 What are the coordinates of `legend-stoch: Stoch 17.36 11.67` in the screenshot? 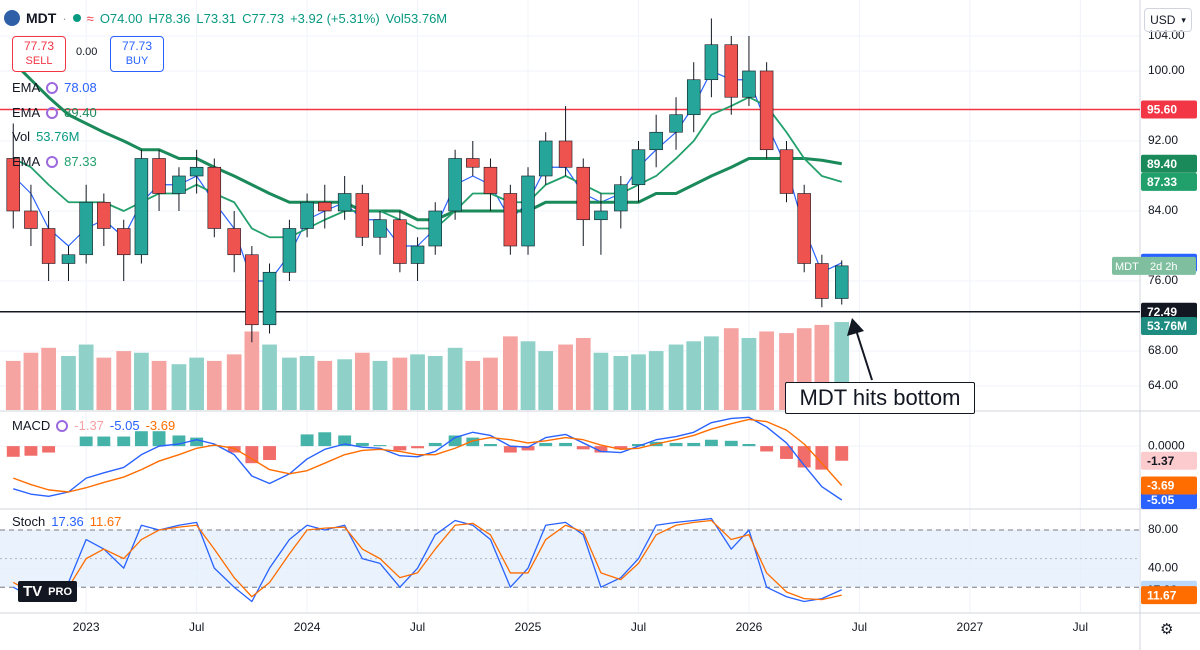 It's located at (66, 521).